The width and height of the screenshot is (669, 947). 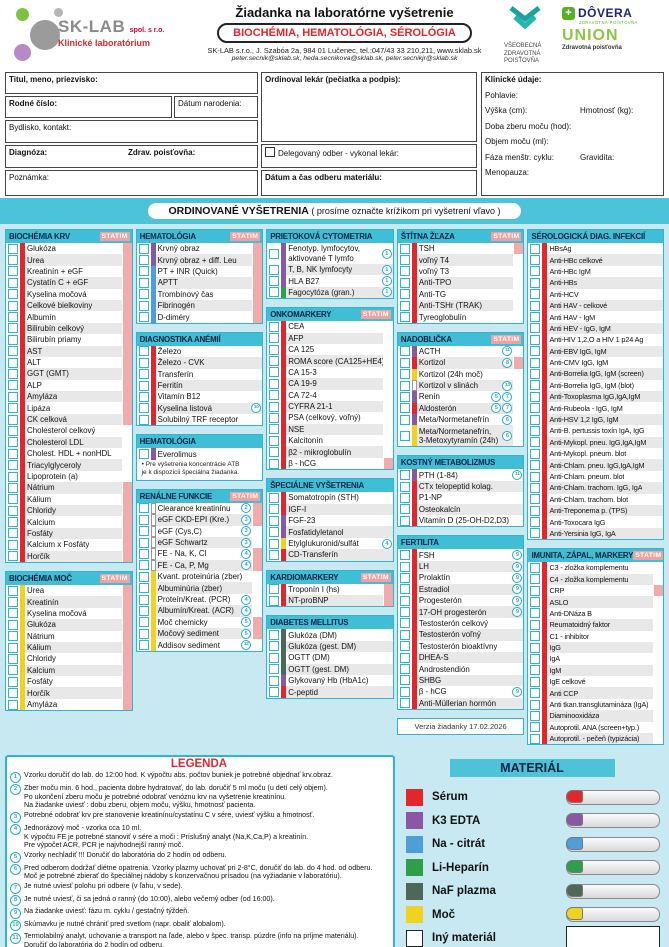 I want to click on note-field: Poznámka:, so click(x=131, y=183).